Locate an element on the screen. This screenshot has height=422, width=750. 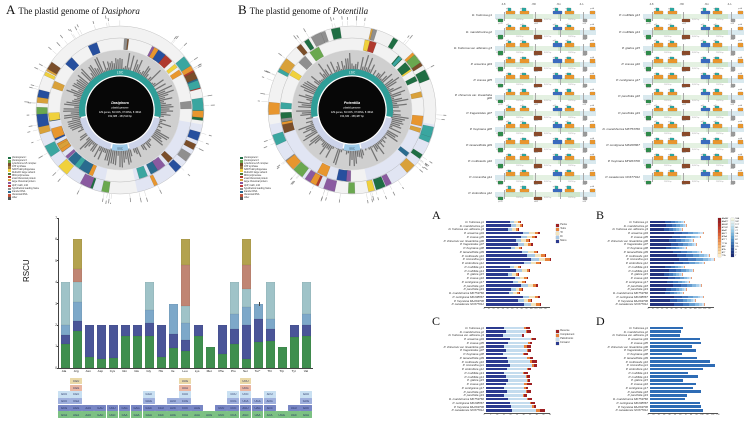
bar-segment-AT is located at coordinates (672, 222).